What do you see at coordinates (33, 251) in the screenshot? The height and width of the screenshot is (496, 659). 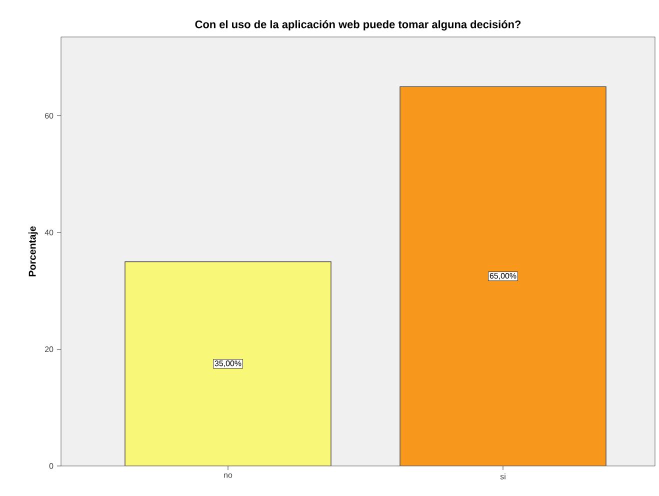 I see `y-axis-title: Porcentaje` at bounding box center [33, 251].